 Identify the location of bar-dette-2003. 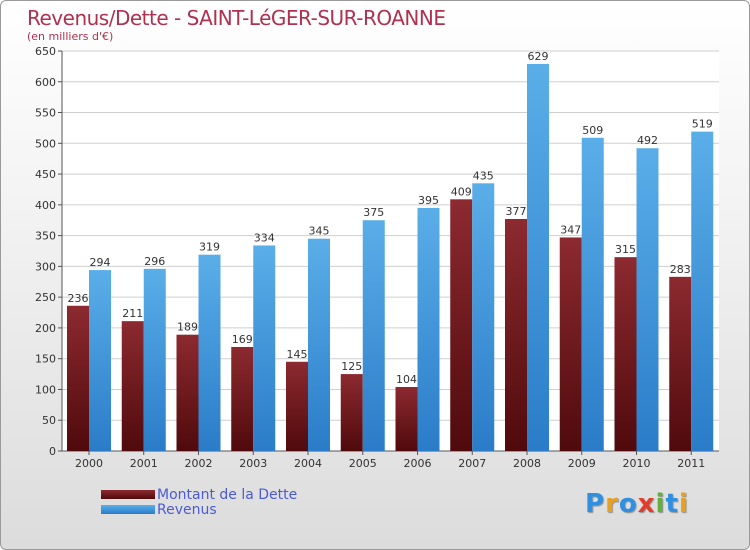
(242, 399).